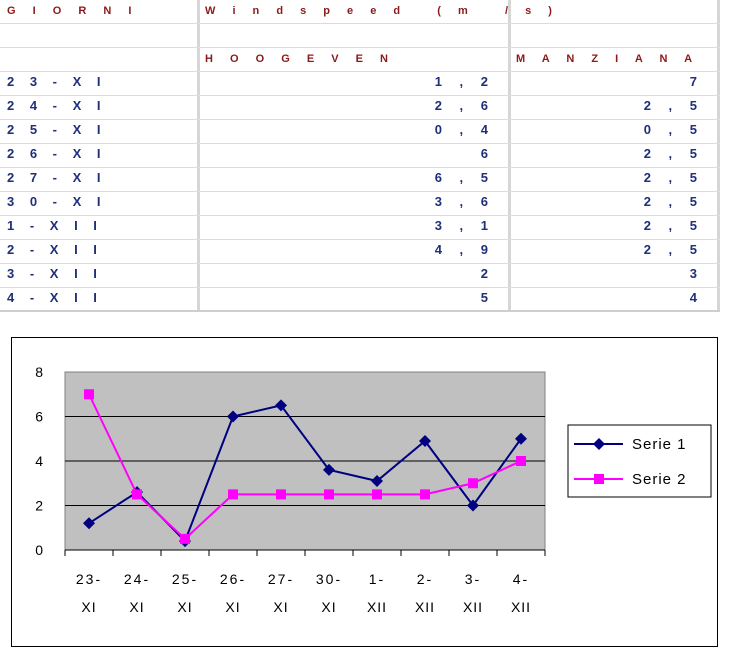 The image size is (729, 657). Describe the element at coordinates (39, 372) in the screenshot. I see `y-tick-label: 8` at that location.